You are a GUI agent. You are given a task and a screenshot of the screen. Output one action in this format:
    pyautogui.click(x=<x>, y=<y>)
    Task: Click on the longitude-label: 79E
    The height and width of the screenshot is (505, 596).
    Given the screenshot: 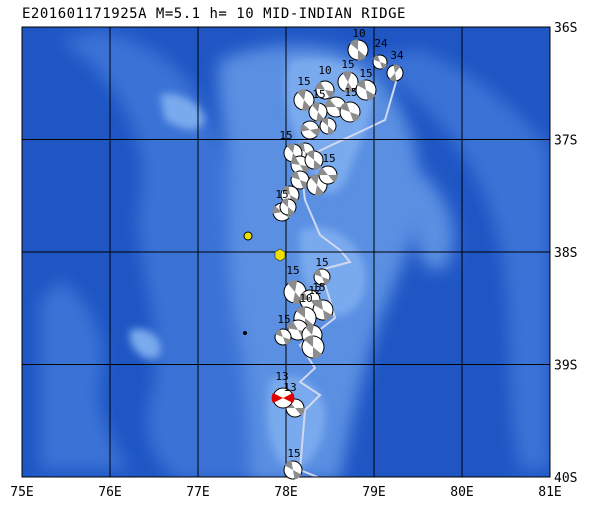 What is the action you would take?
    pyautogui.click(x=373, y=492)
    